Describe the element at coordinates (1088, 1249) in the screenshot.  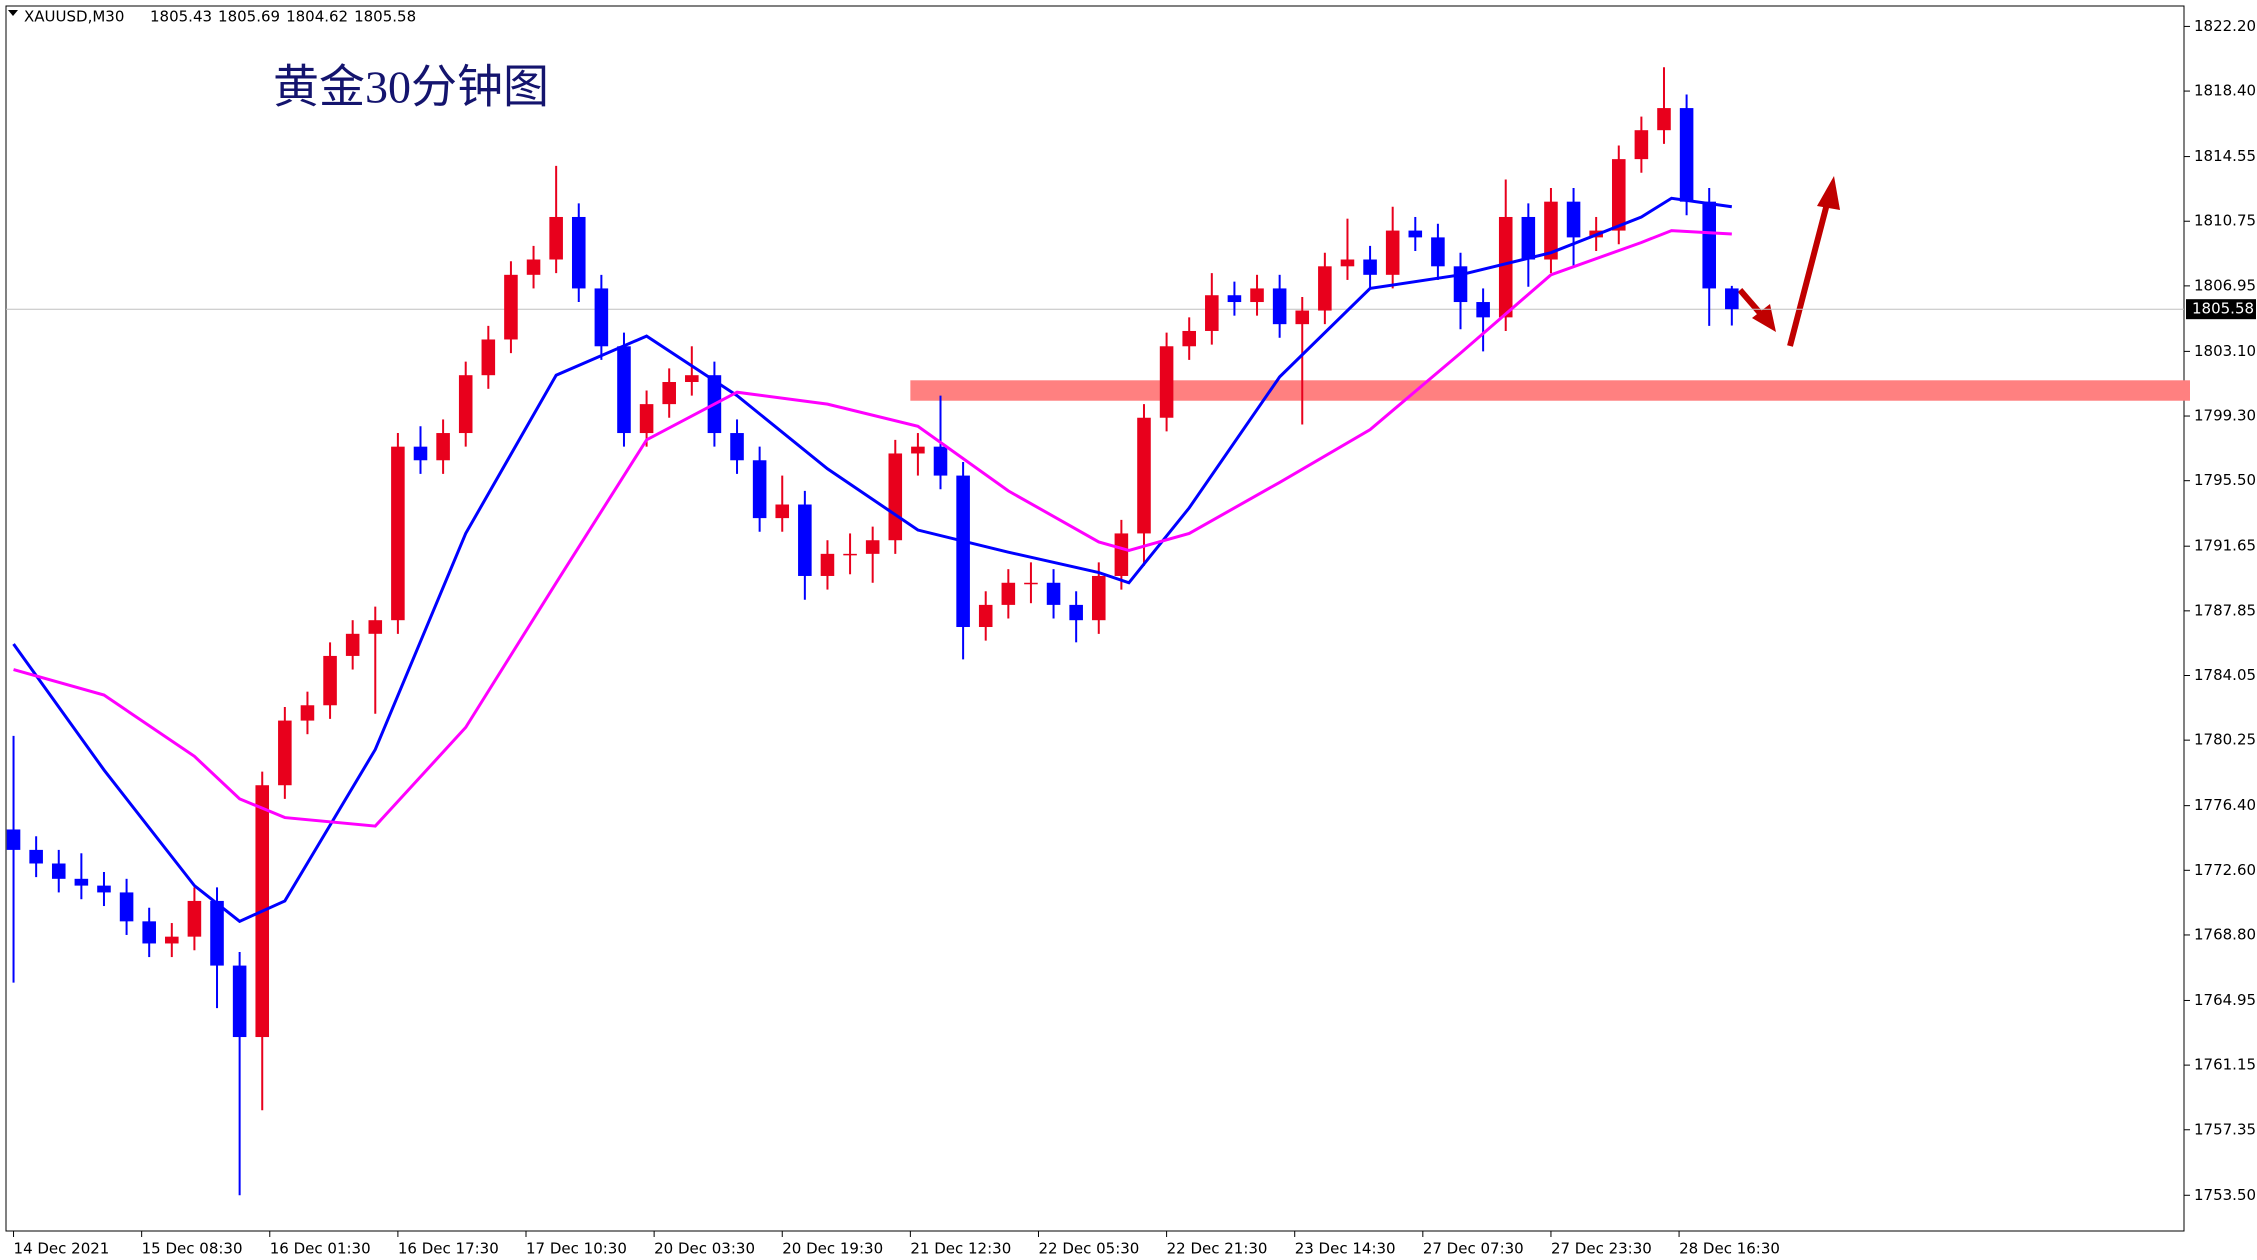
I see `x-tick-label: 22 Dec 05:30` at that location.